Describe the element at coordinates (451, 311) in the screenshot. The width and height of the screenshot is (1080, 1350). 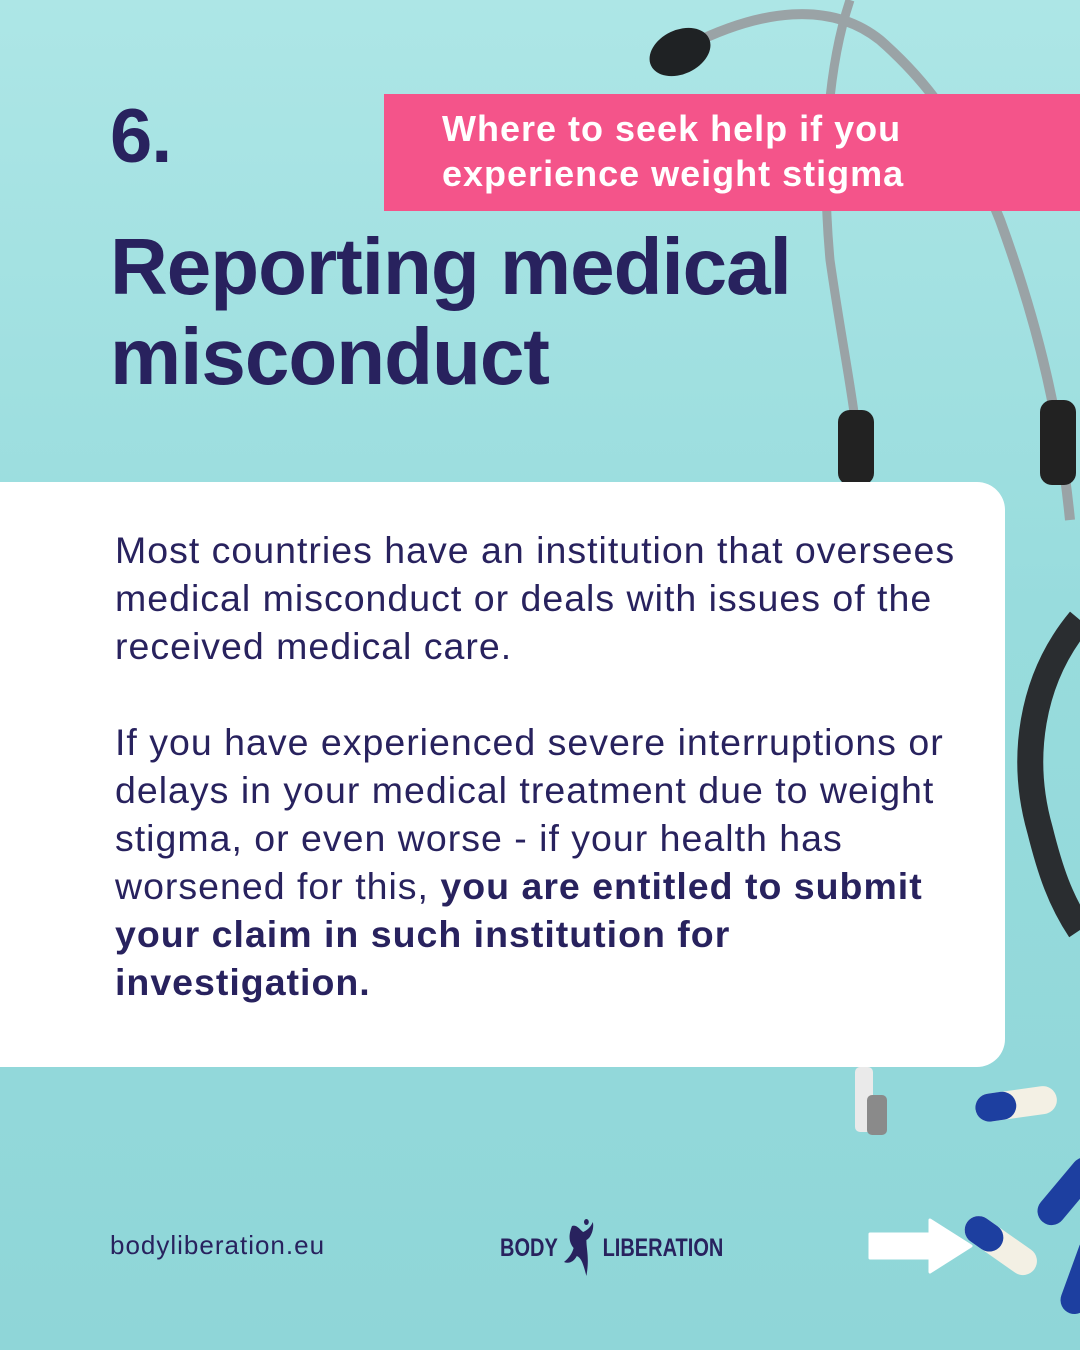
I see `page-title: Reporting medical misconduct` at that location.